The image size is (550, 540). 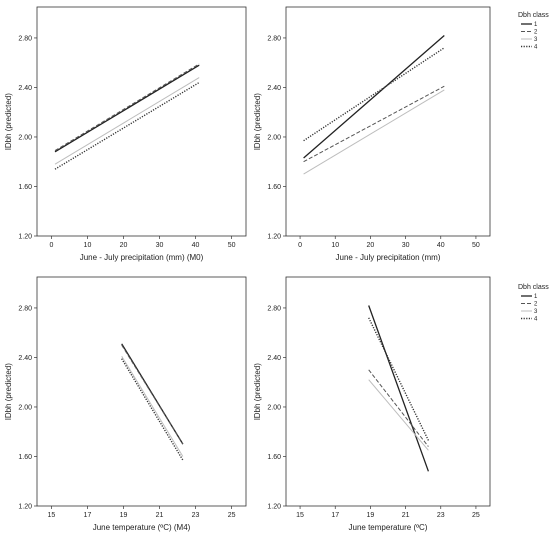 What do you see at coordinates (388, 527) in the screenshot?
I see `x-axis-label: June temperature (ºC)` at bounding box center [388, 527].